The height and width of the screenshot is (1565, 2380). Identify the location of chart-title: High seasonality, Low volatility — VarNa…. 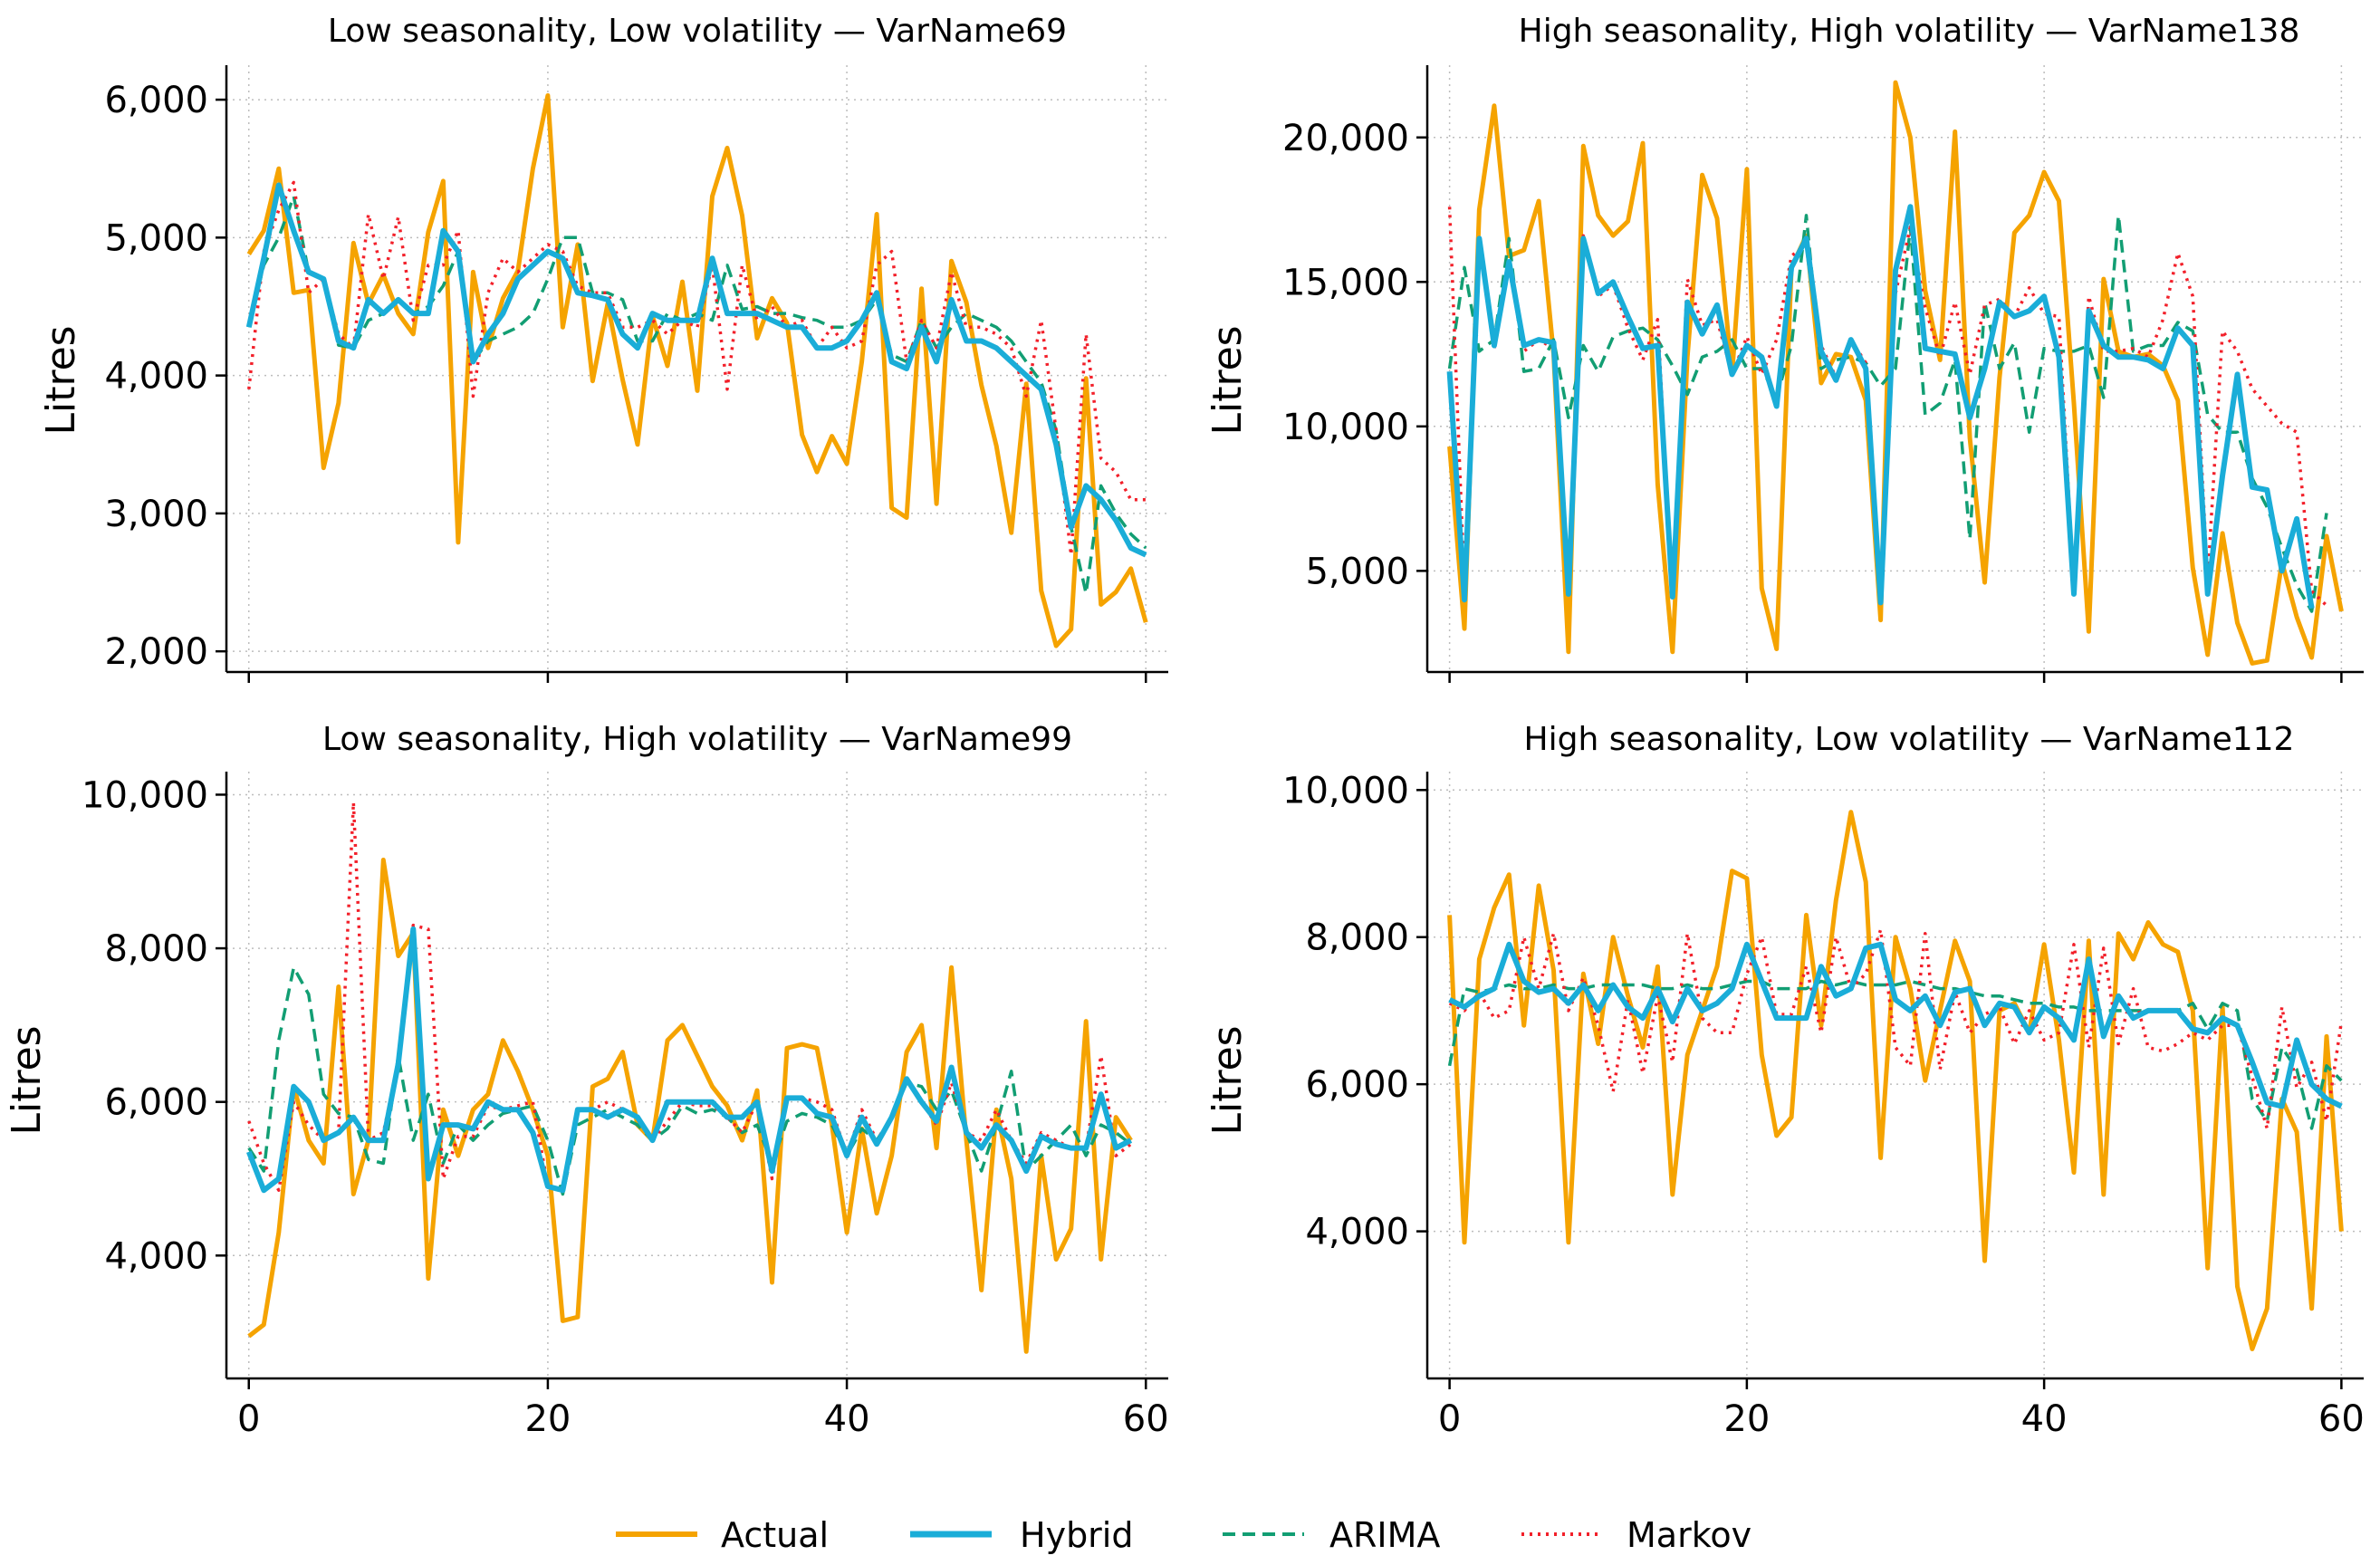
(1910, 739).